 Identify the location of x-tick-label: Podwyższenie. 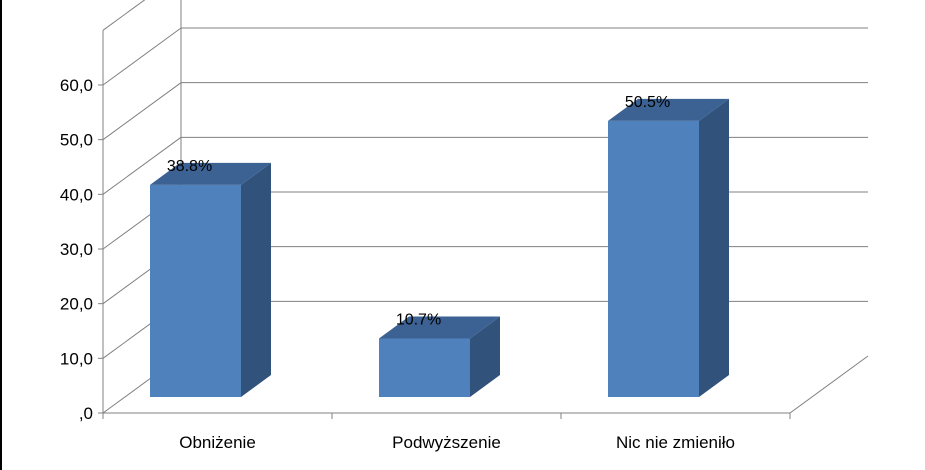
(446, 442).